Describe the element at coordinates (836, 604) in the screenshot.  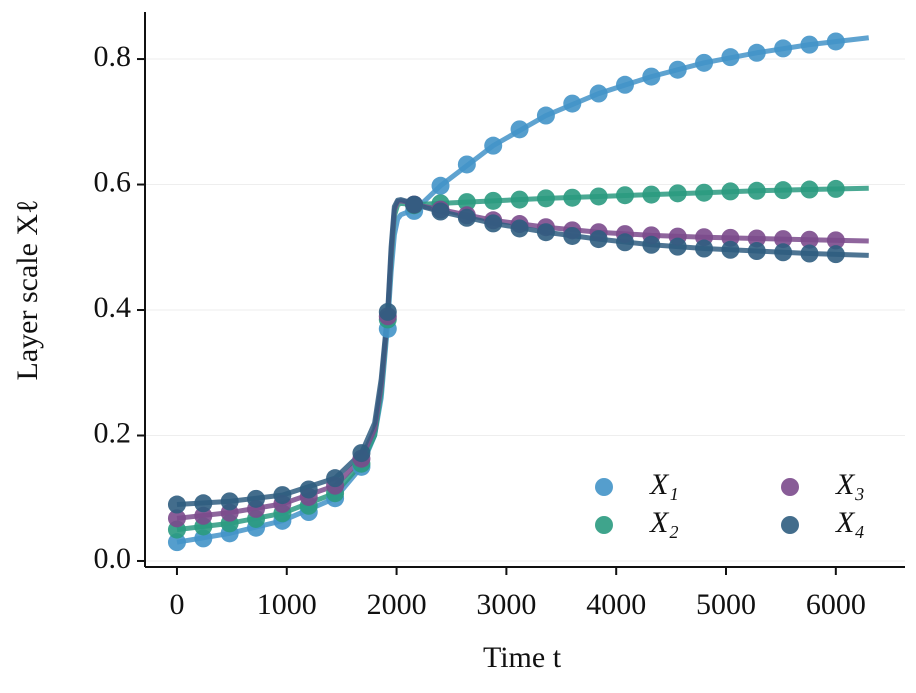
I see `x-tick-label: 6000` at that location.